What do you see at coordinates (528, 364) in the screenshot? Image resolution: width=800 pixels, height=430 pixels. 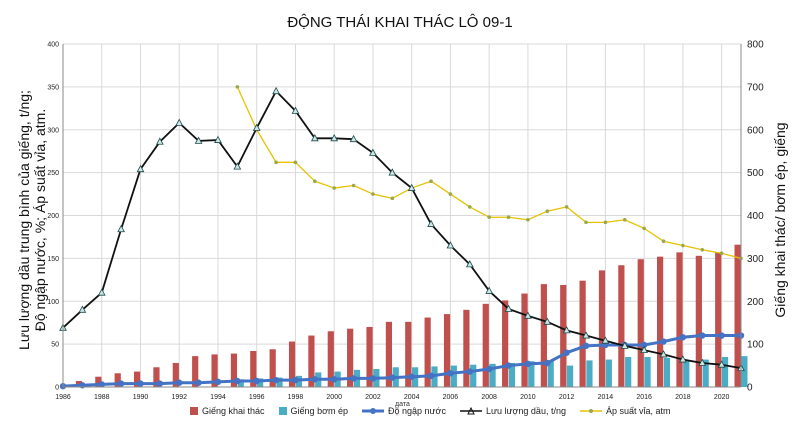 I see `point-watercut-2010` at bounding box center [528, 364].